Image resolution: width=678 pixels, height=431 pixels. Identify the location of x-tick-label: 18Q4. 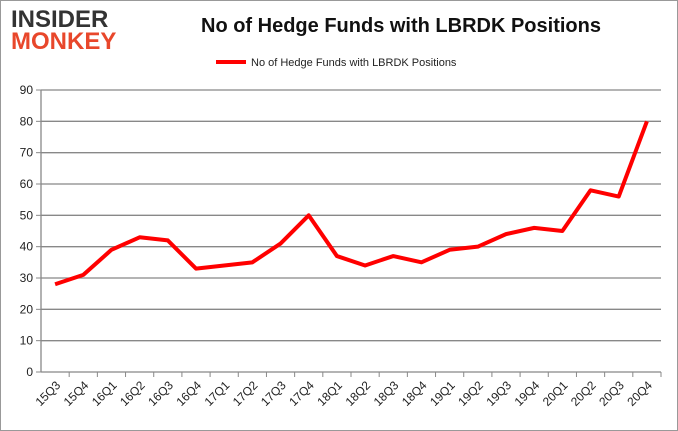
(414, 393).